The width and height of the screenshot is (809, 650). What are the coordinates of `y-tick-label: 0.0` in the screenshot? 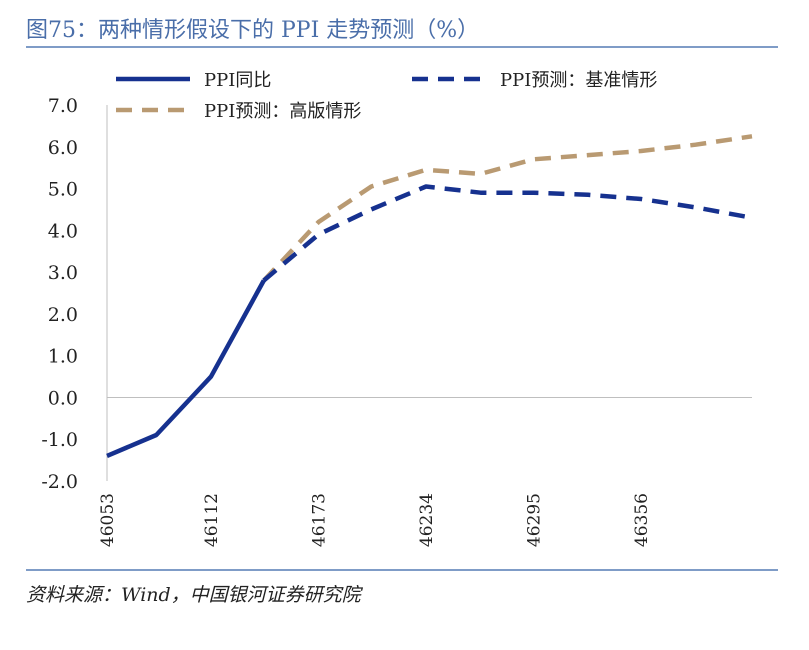 It's located at (63, 398).